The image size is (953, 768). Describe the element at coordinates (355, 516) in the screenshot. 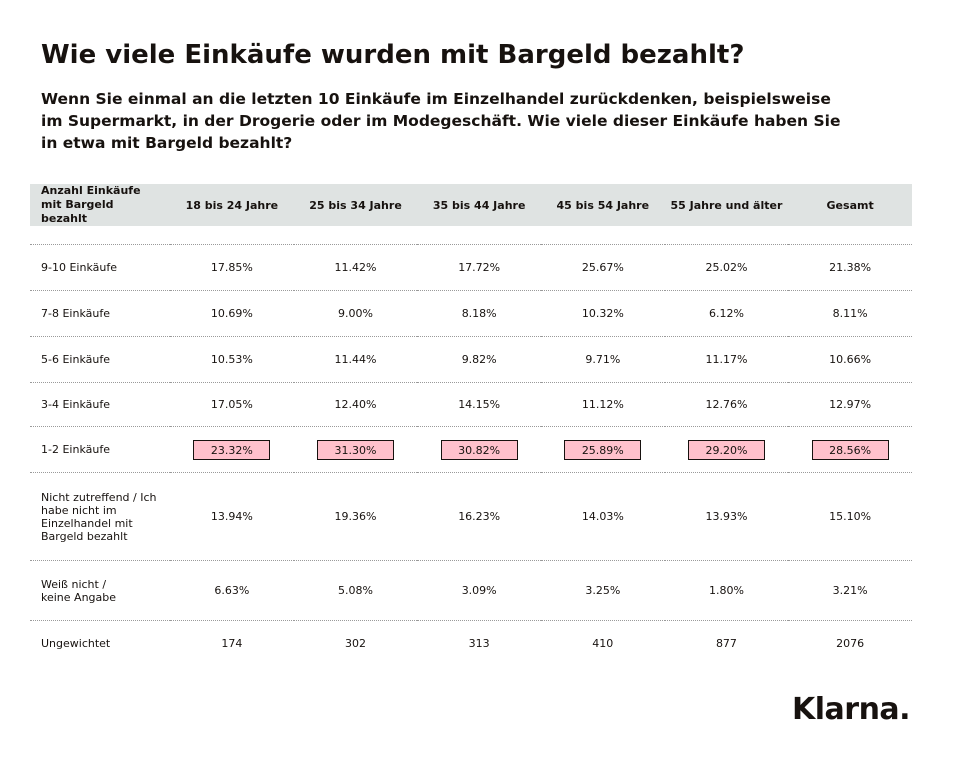

I see `table-cell: 19.36%` at that location.